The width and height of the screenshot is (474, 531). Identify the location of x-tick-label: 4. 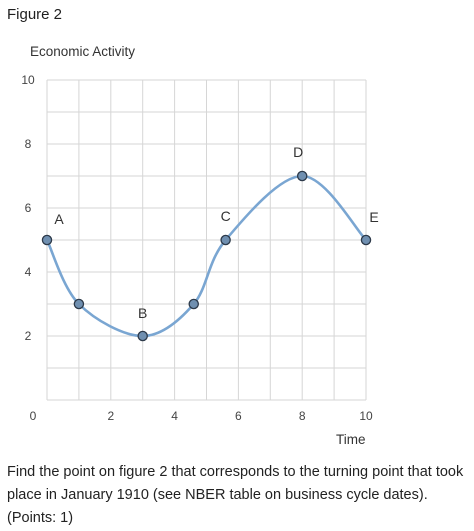
(174, 416).